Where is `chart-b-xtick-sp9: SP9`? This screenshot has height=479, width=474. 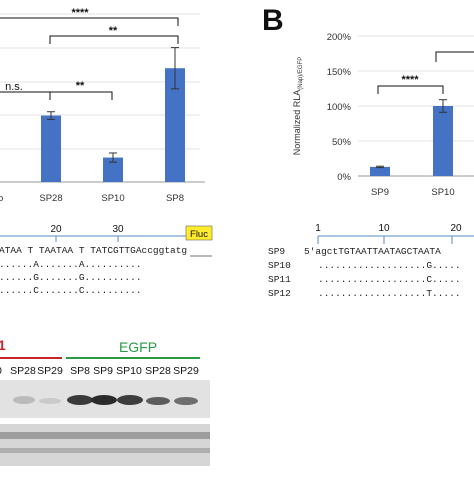 chart-b-xtick-sp9: SP9 is located at coordinates (380, 192).